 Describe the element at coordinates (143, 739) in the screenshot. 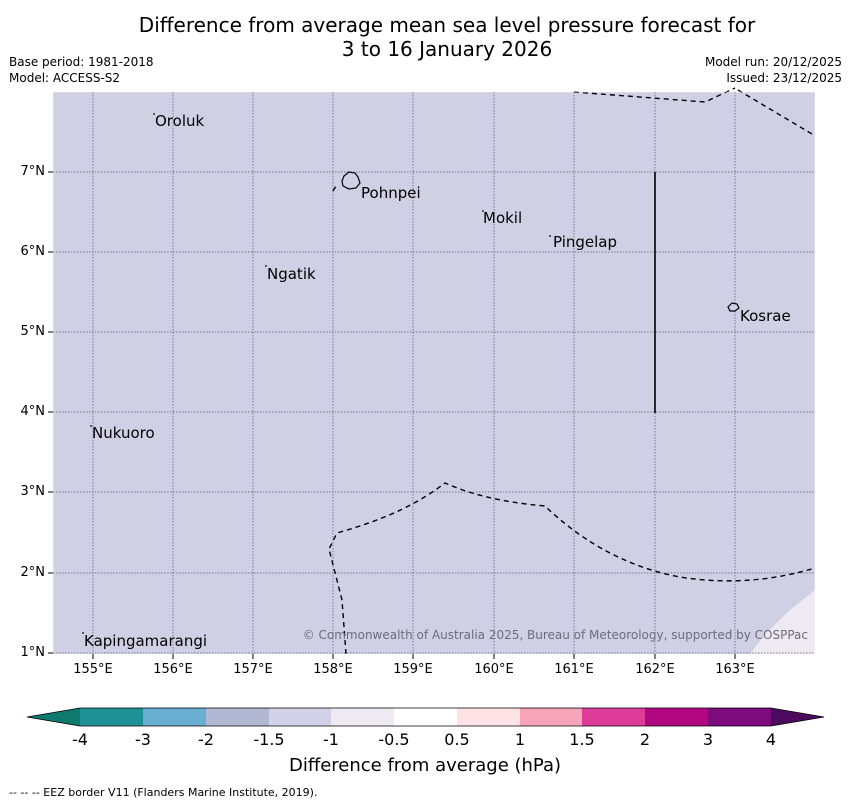

I see `colorbar-label: -3` at that location.